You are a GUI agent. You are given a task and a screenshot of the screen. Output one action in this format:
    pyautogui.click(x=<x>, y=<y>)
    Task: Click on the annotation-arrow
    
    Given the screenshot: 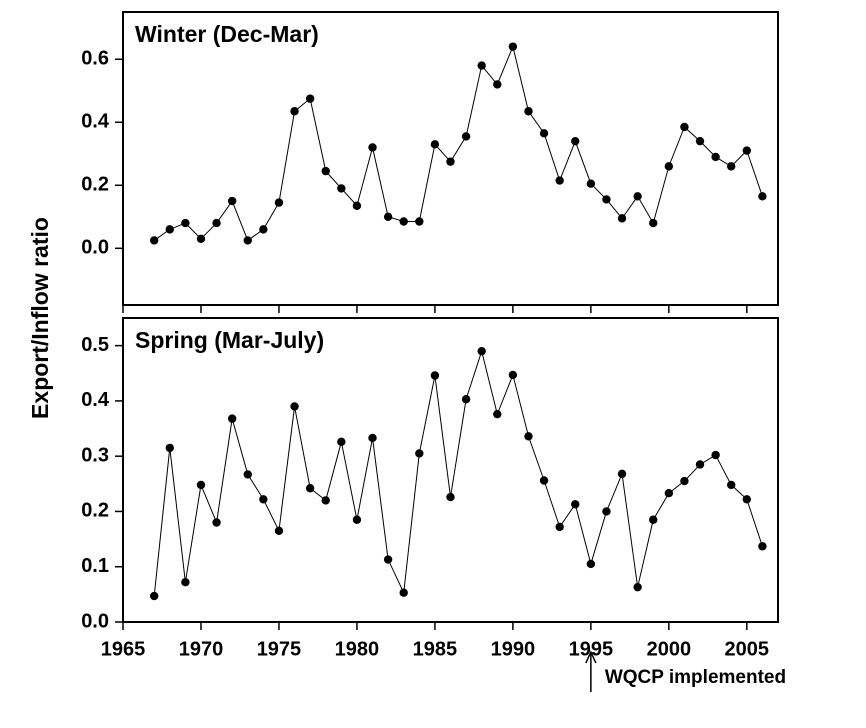 What is the action you would take?
    pyautogui.click(x=591, y=671)
    